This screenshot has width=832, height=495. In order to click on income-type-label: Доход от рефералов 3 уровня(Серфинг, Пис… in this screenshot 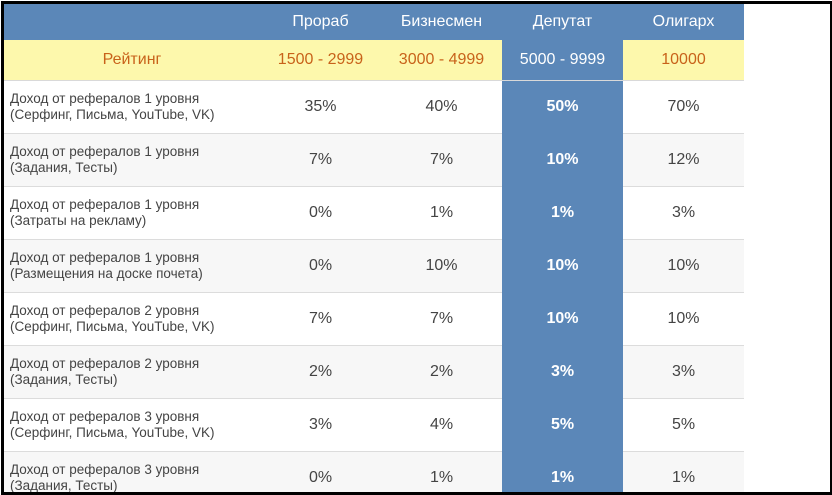, I will do `click(132, 425)`.